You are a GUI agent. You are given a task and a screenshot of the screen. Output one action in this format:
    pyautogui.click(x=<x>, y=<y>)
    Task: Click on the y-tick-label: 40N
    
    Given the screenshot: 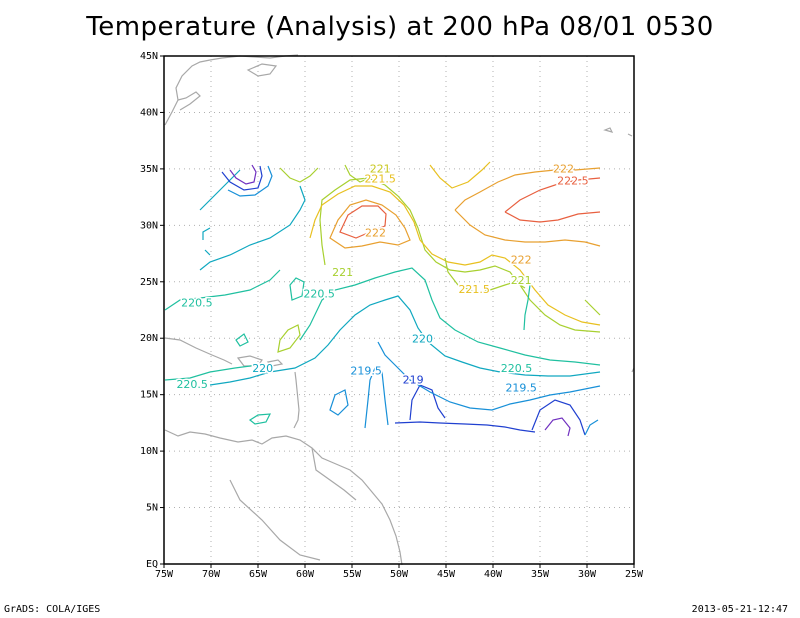 What is the action you would take?
    pyautogui.click(x=149, y=112)
    